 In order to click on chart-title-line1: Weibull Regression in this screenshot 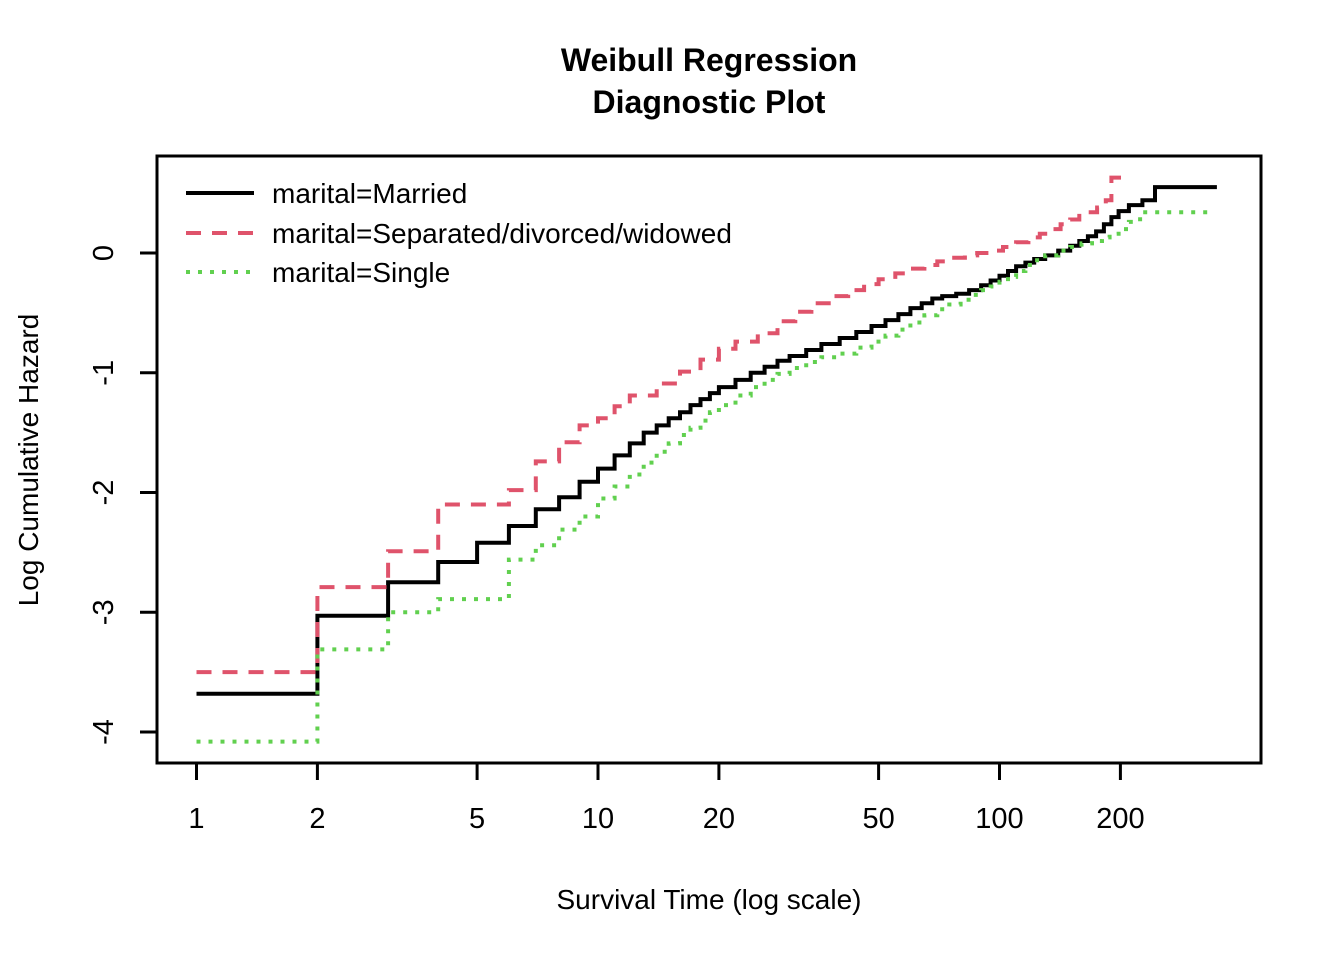, I will do `click(709, 60)`.